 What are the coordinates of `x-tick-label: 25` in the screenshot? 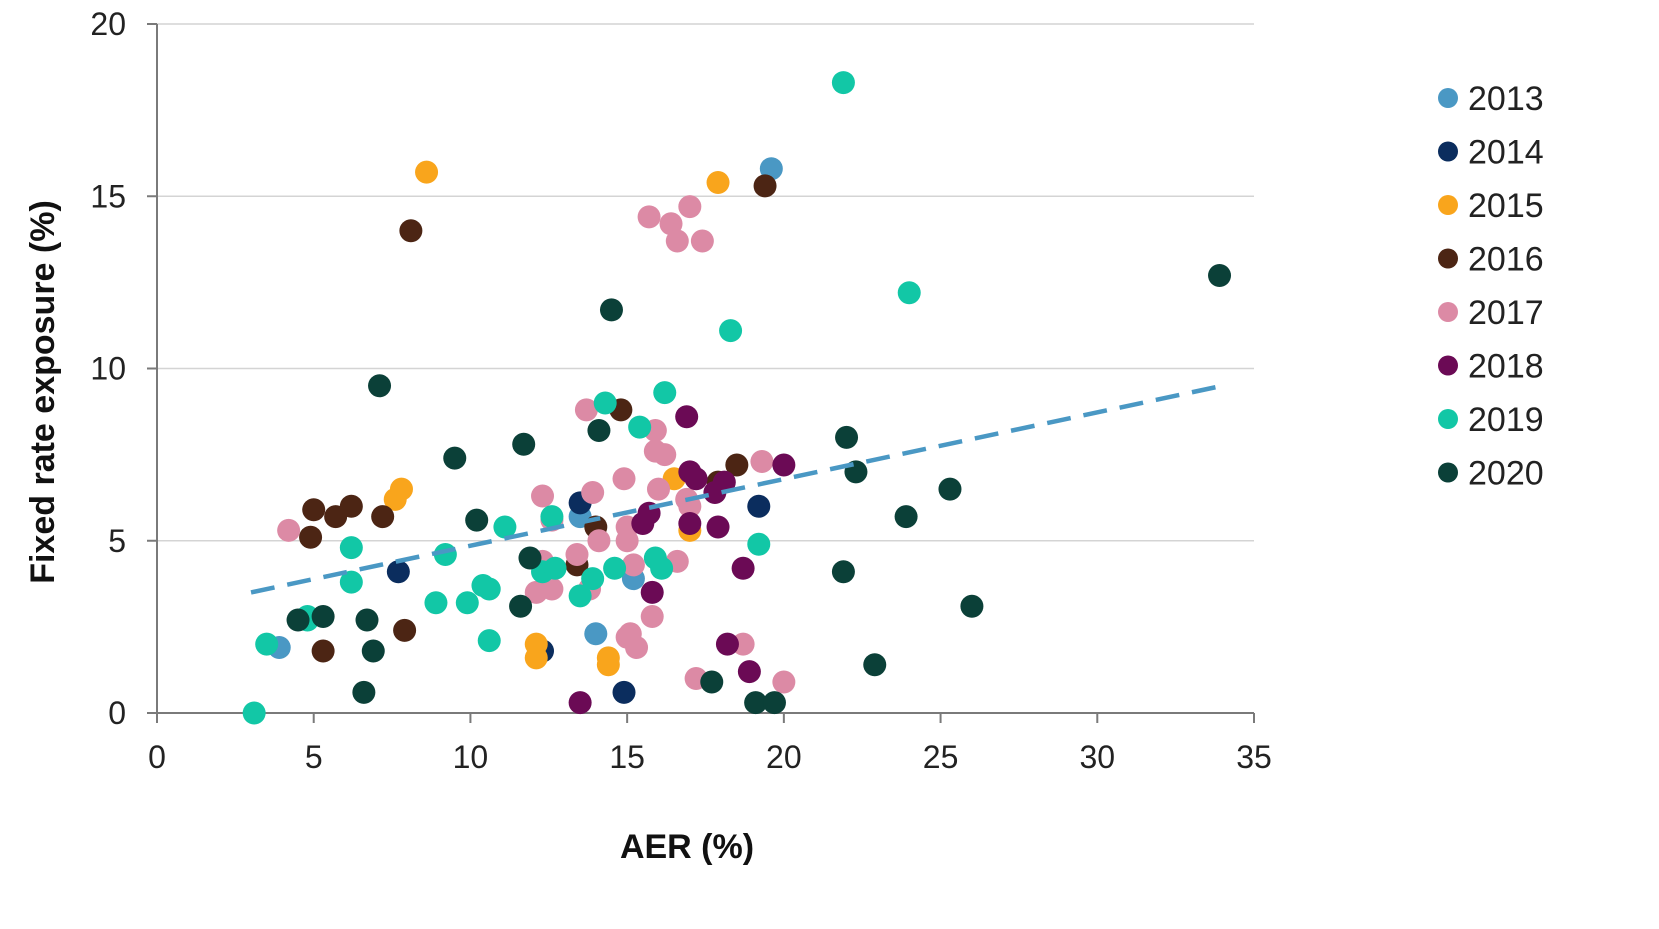 It's located at (941, 757).